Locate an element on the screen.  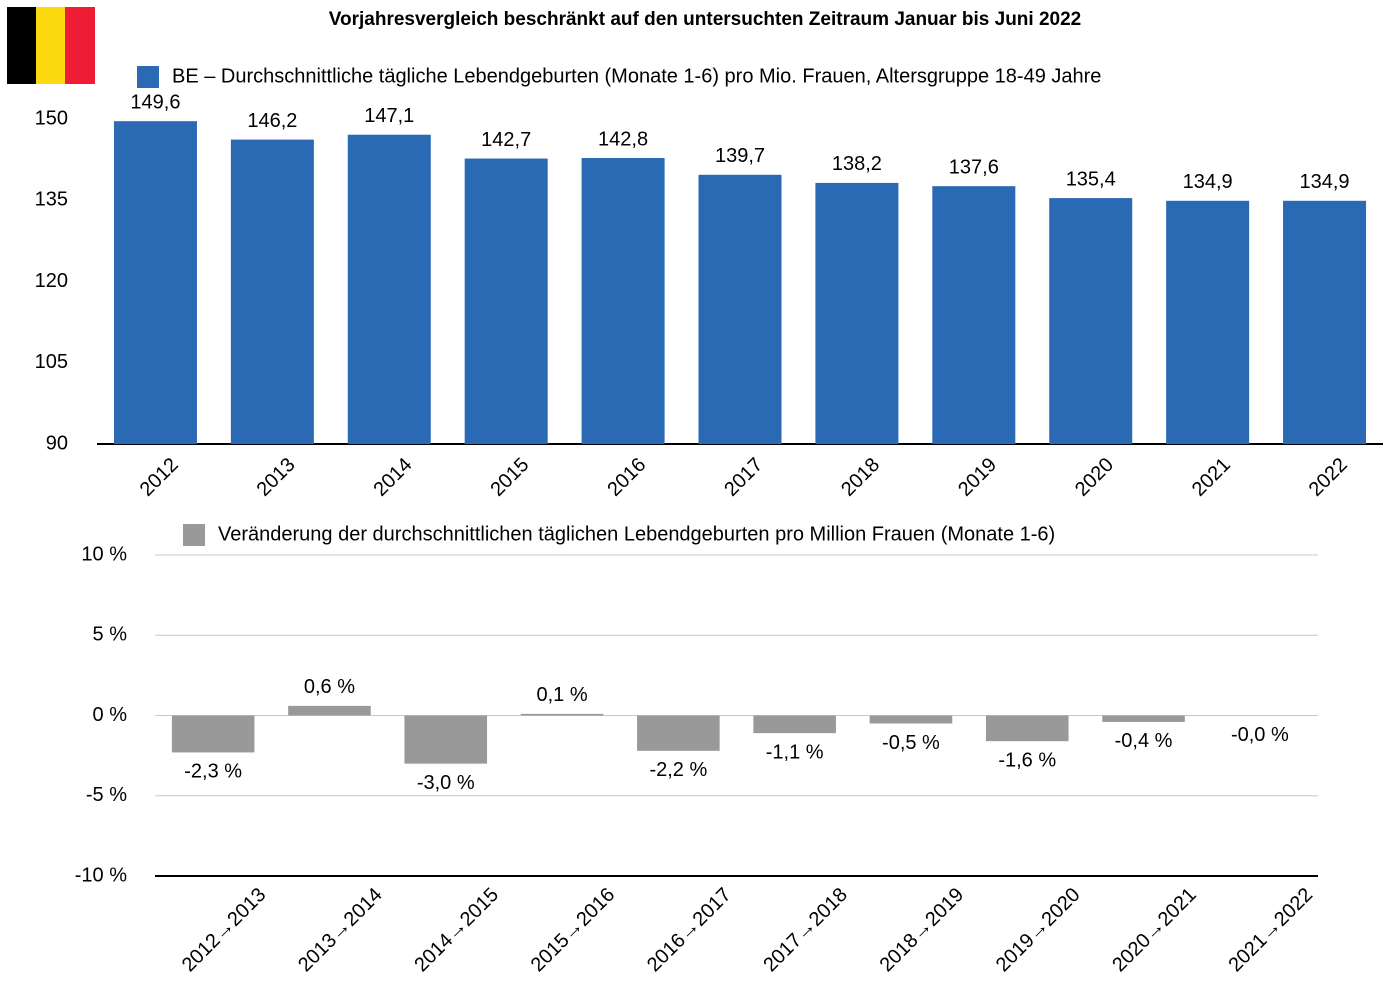
y-tick-label: 5 % is located at coordinates (110, 635).